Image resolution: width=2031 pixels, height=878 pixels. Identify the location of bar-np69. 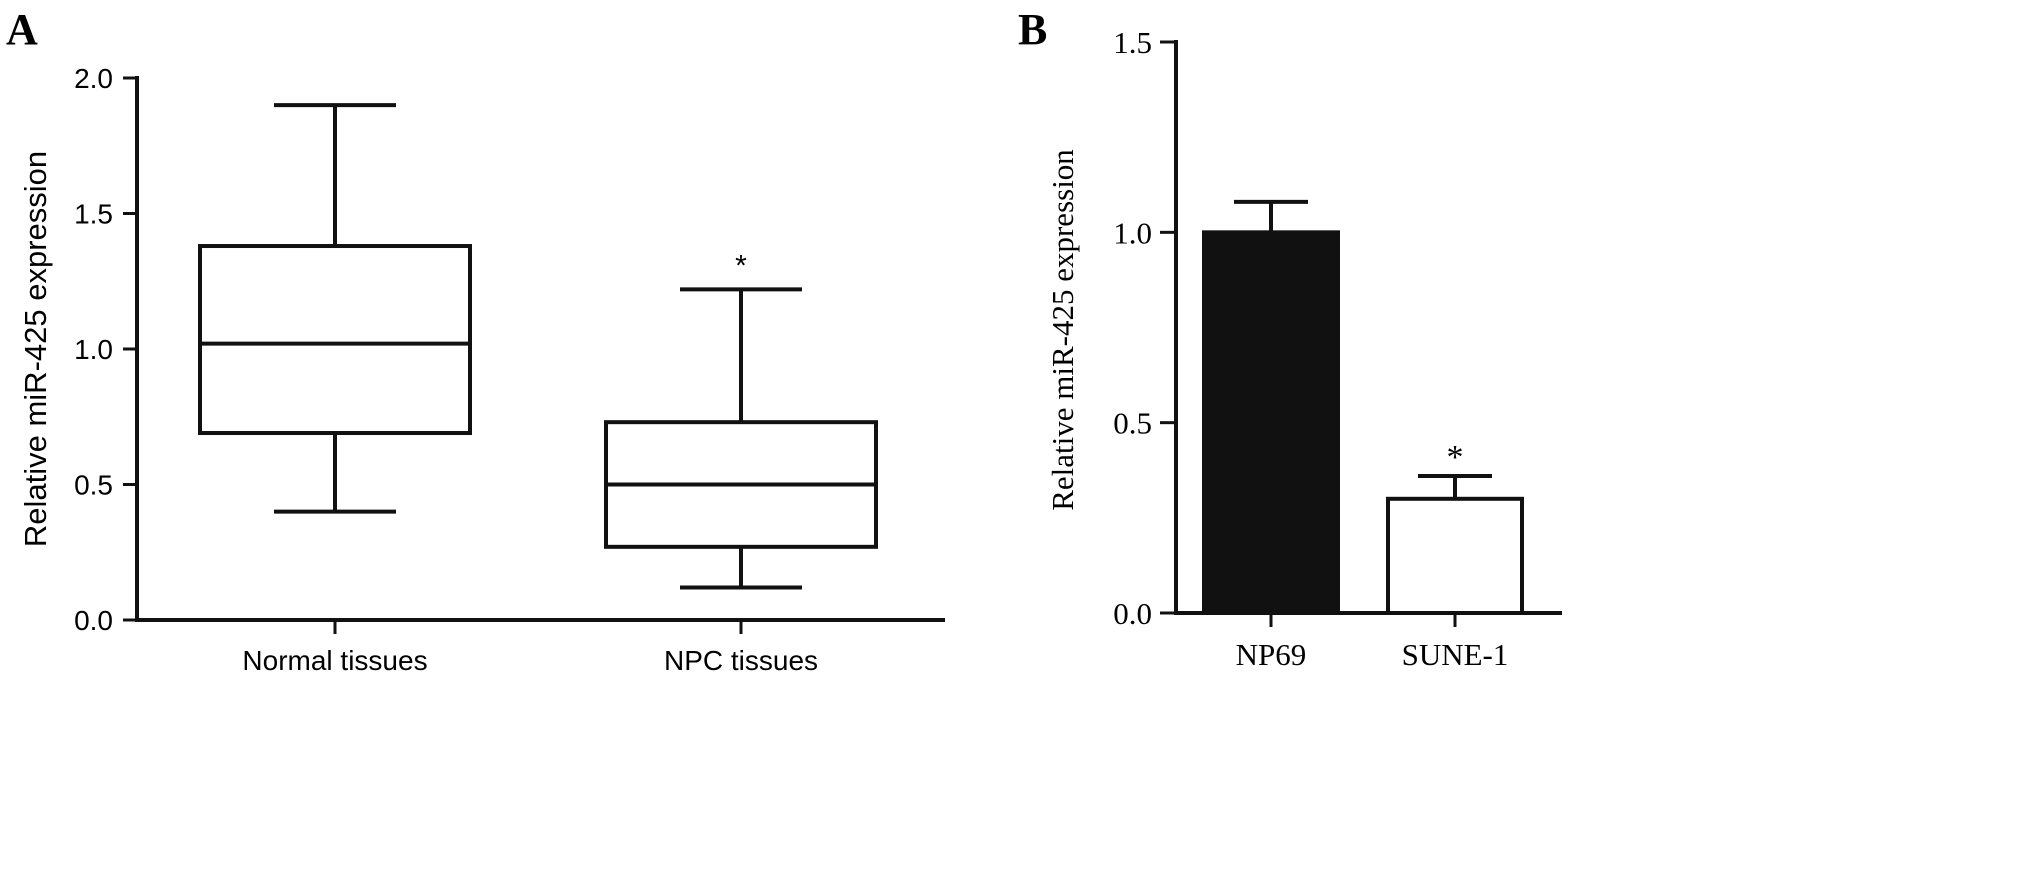
(1271, 422).